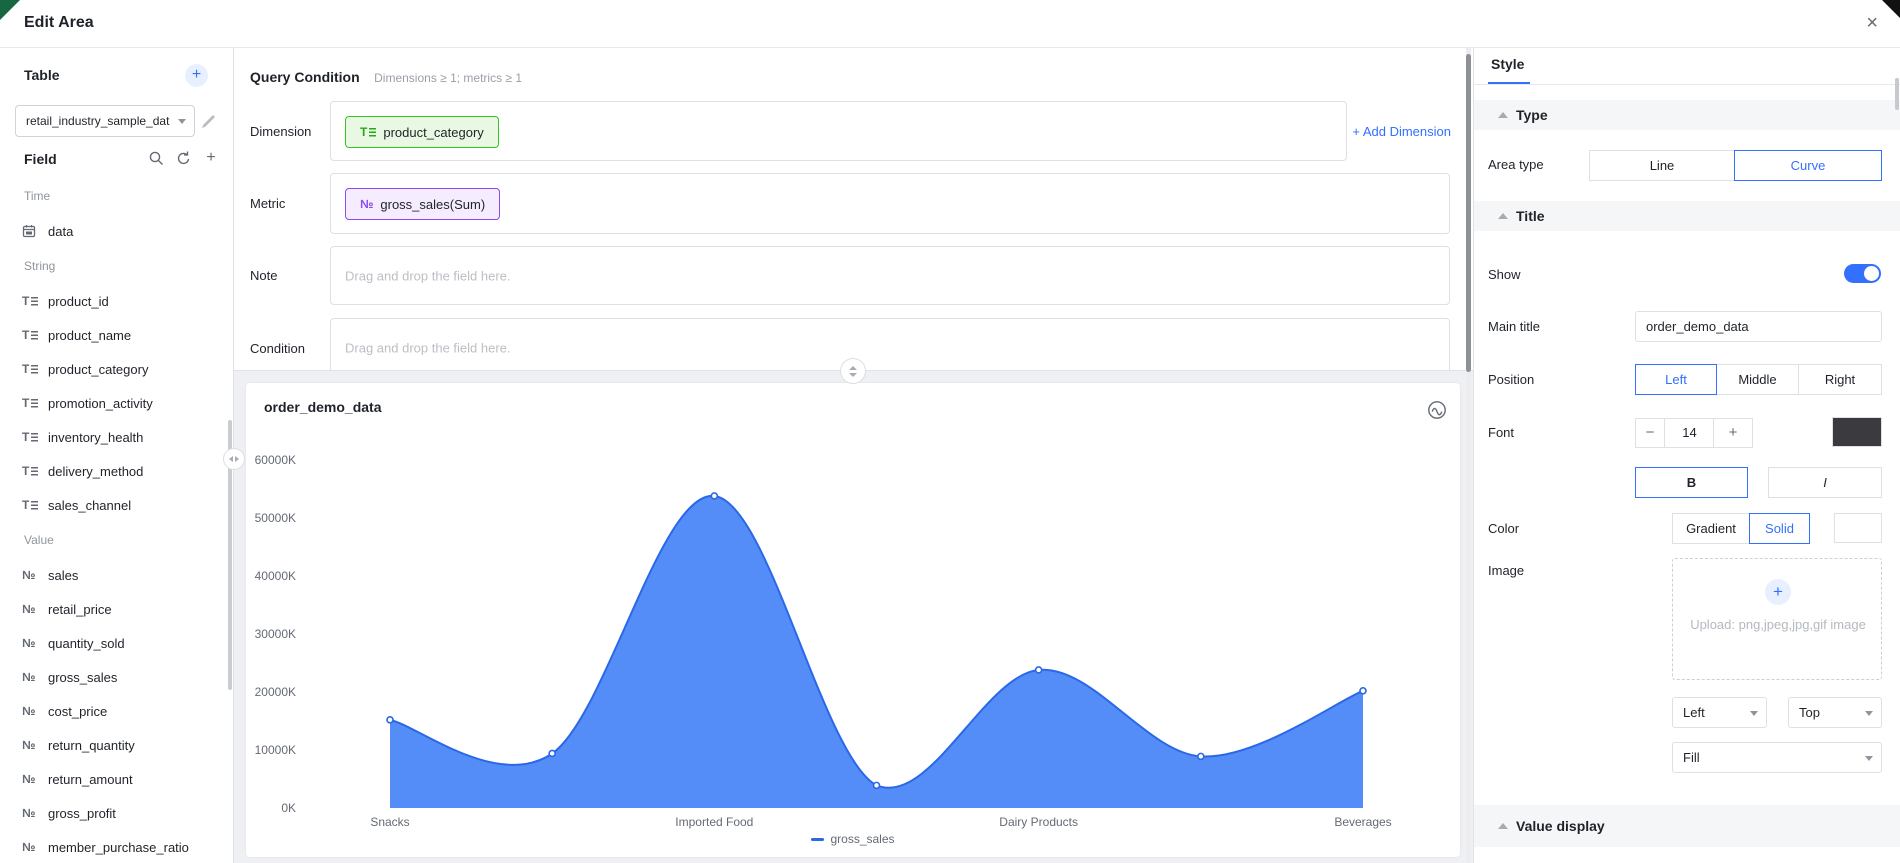  I want to click on italic-button: I, so click(1825, 482).